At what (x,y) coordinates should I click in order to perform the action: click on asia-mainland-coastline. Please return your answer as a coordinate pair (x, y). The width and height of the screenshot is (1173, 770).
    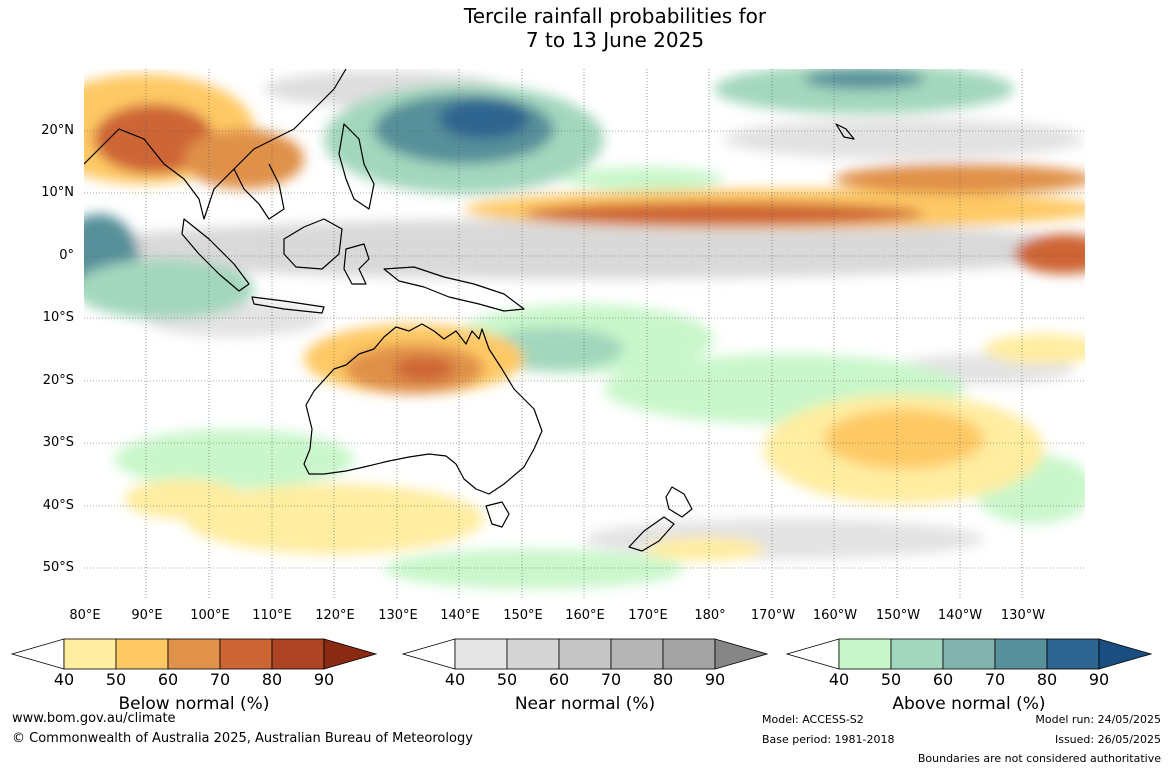
    Looking at the image, I should click on (215, 144).